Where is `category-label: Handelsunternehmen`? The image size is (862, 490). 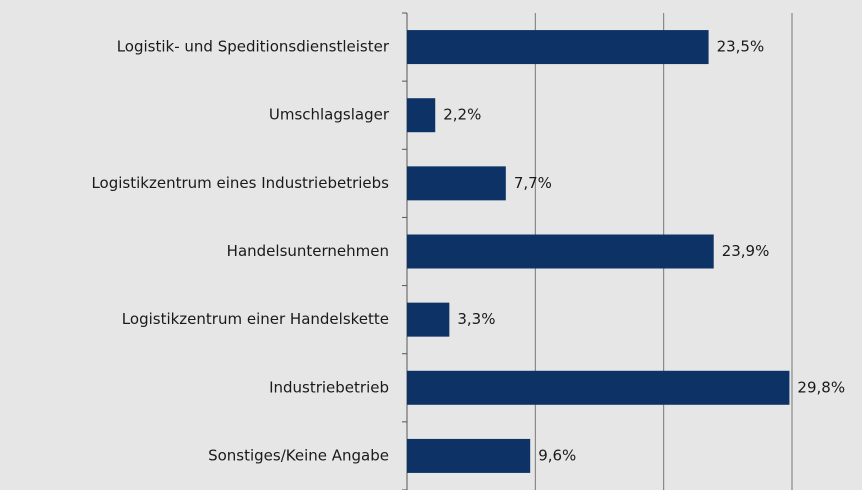 category-label: Handelsunternehmen is located at coordinates (308, 251).